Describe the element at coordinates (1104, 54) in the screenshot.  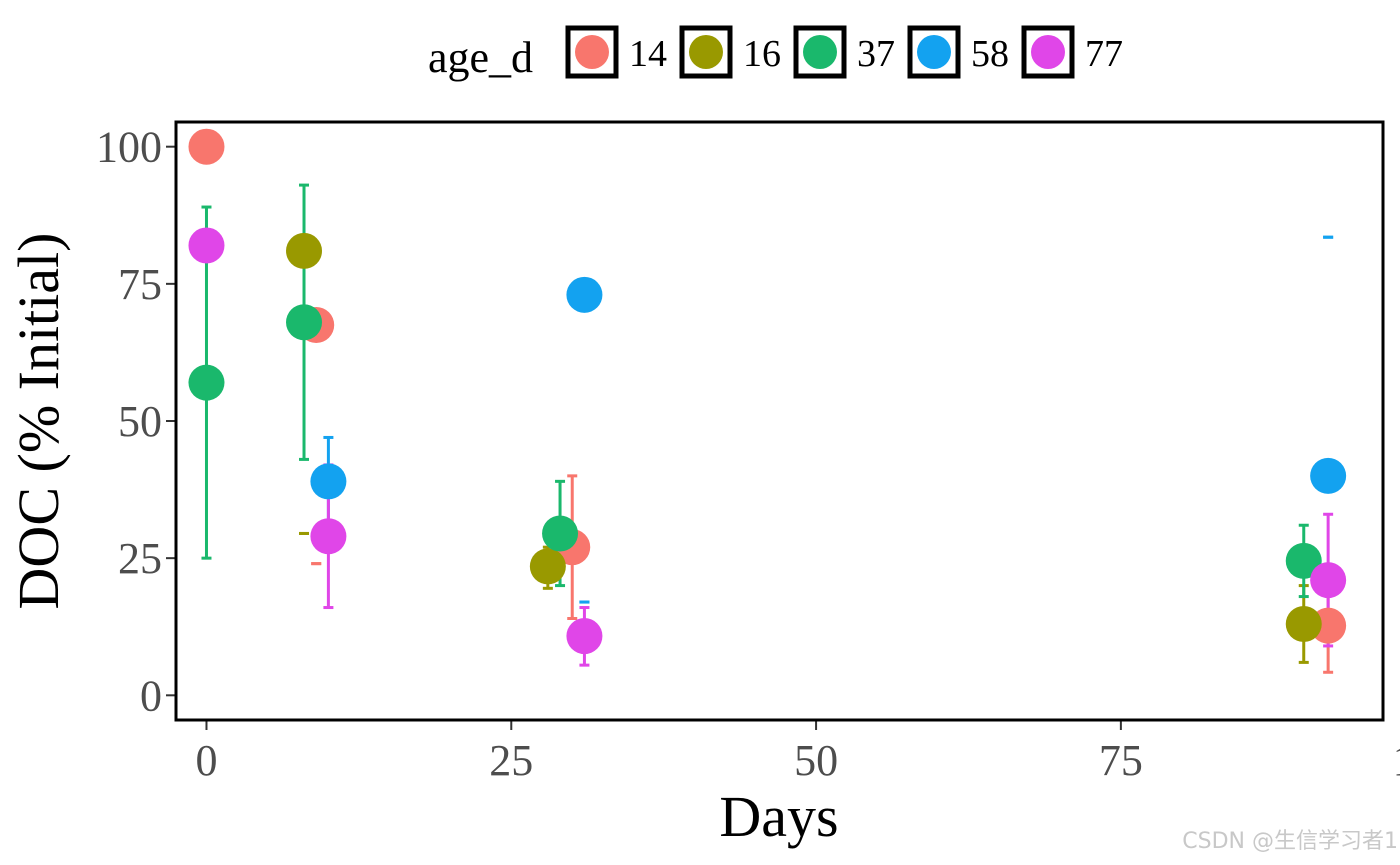
I see `legend-label-77: 77` at that location.